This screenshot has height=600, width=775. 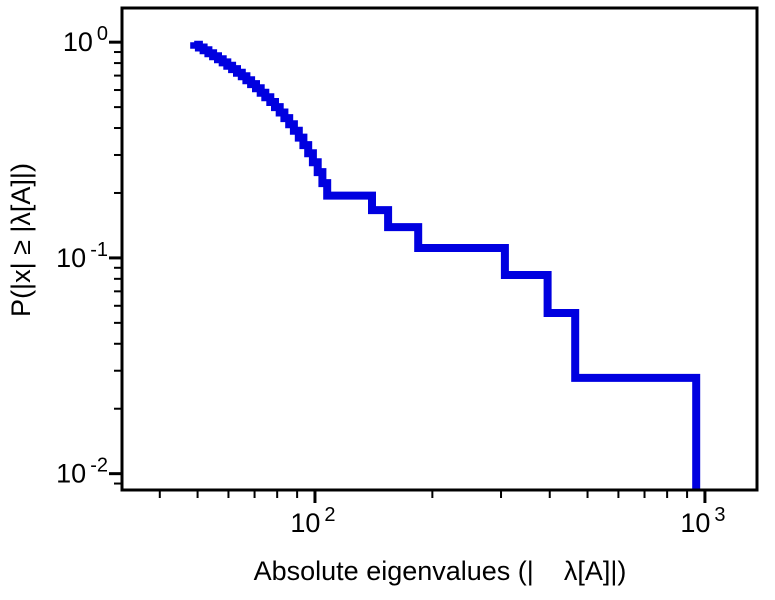 I want to click on x-tick-label: 10 2, so click(x=312, y=521).